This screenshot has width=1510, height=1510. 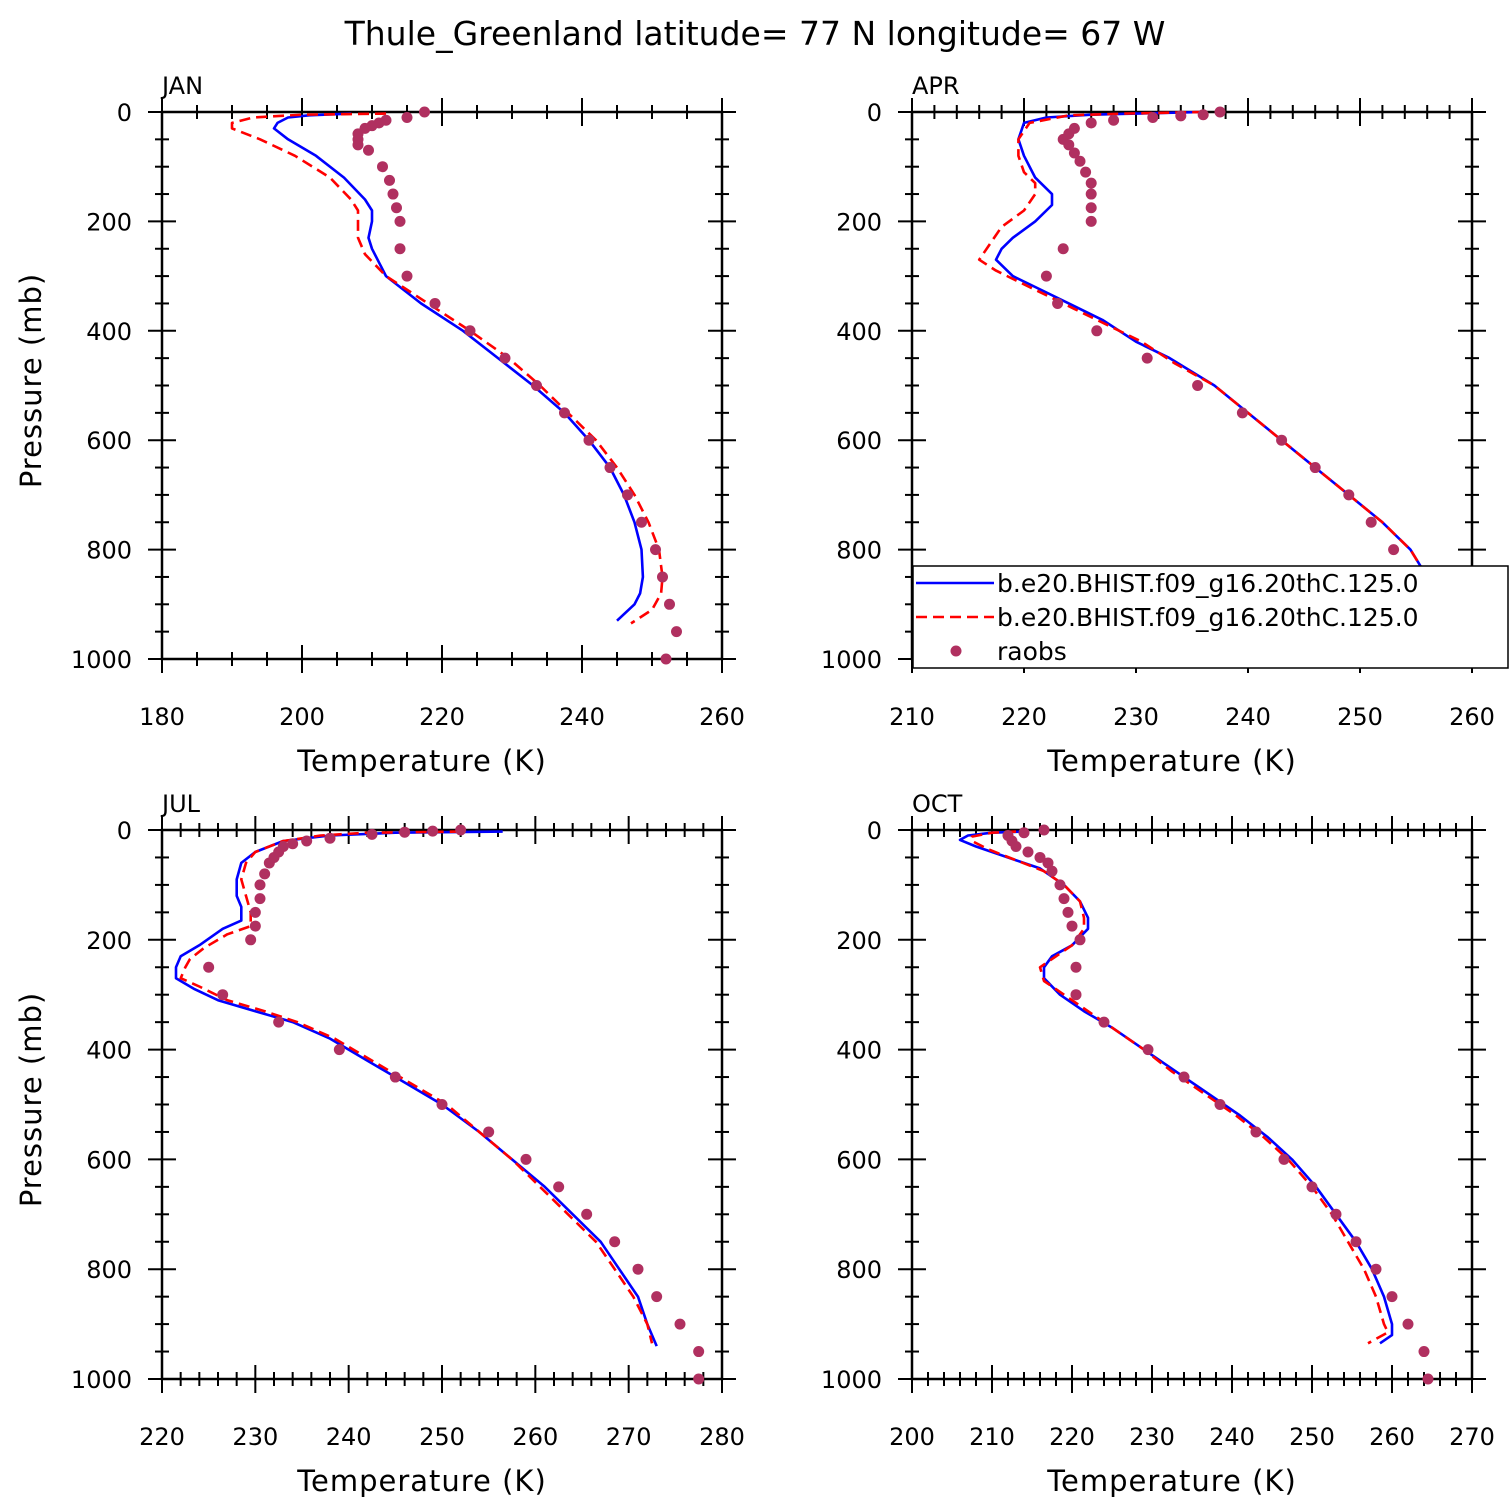 I want to click on panel-title: APR, so click(x=936, y=86).